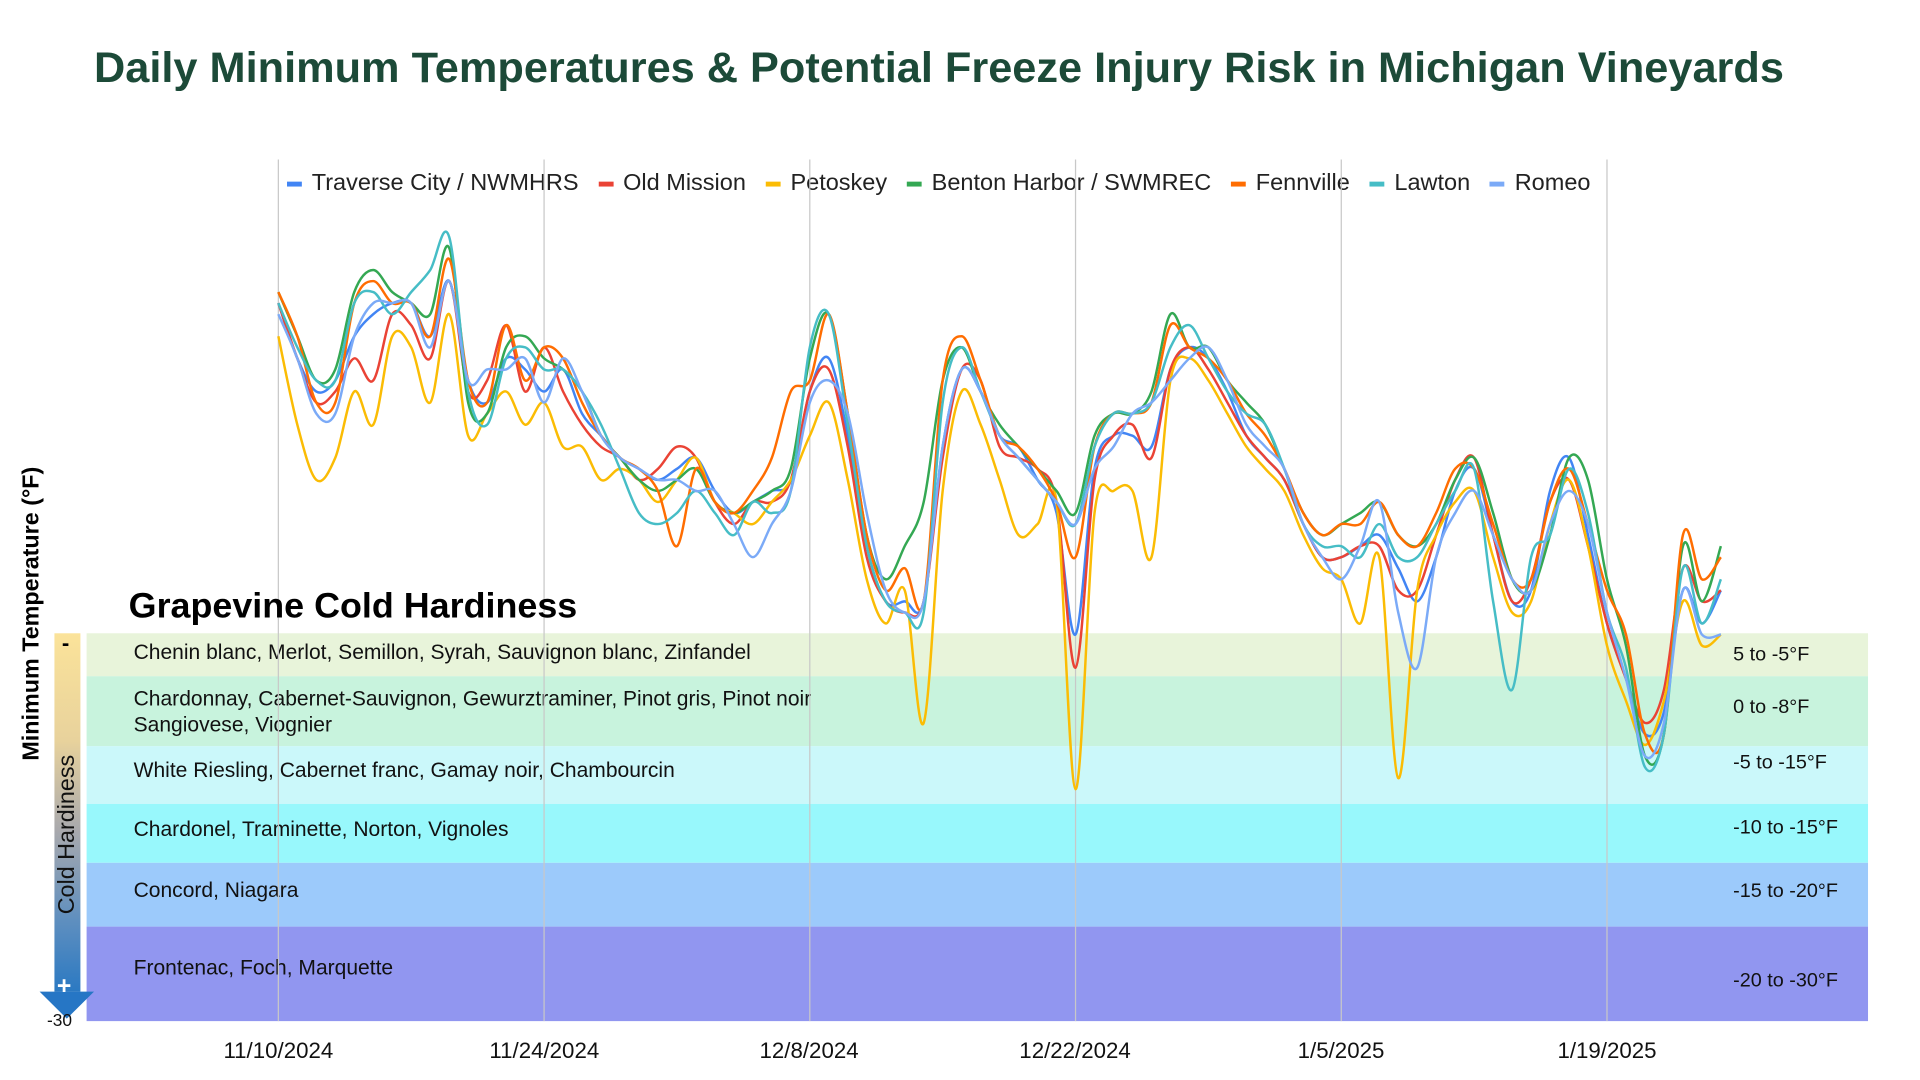 This screenshot has width=1920, height=1080. I want to click on hardiness-title: Grapevine Cold Hardiness, so click(353, 606).